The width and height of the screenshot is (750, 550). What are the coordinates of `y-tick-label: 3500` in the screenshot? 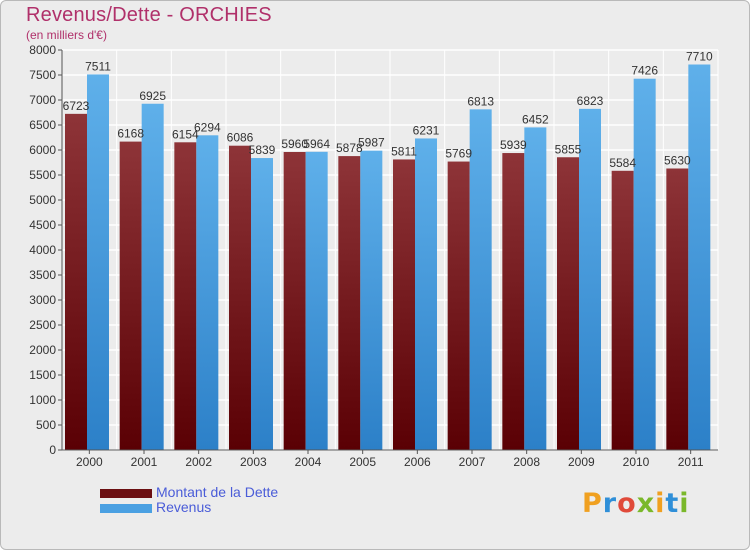 It's located at (42, 275).